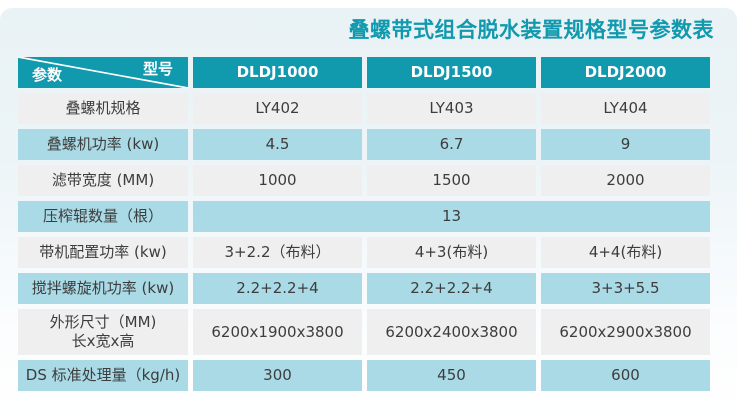  I want to click on cell-value: LY403, so click(451, 108).